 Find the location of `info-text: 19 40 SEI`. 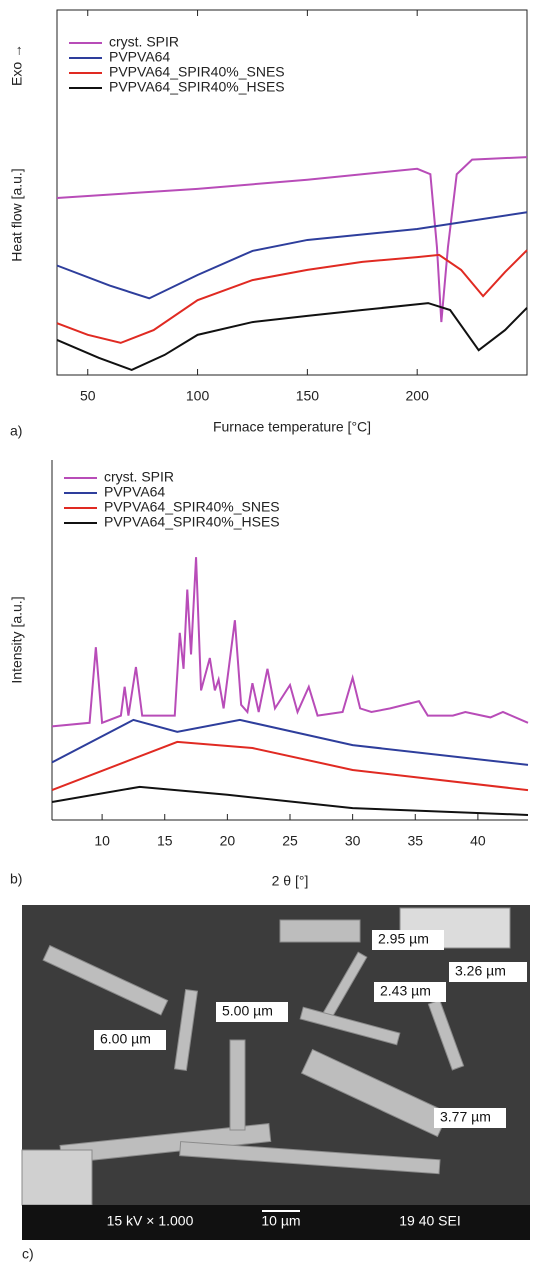

info-text: 19 40 SEI is located at coordinates (430, 1221).